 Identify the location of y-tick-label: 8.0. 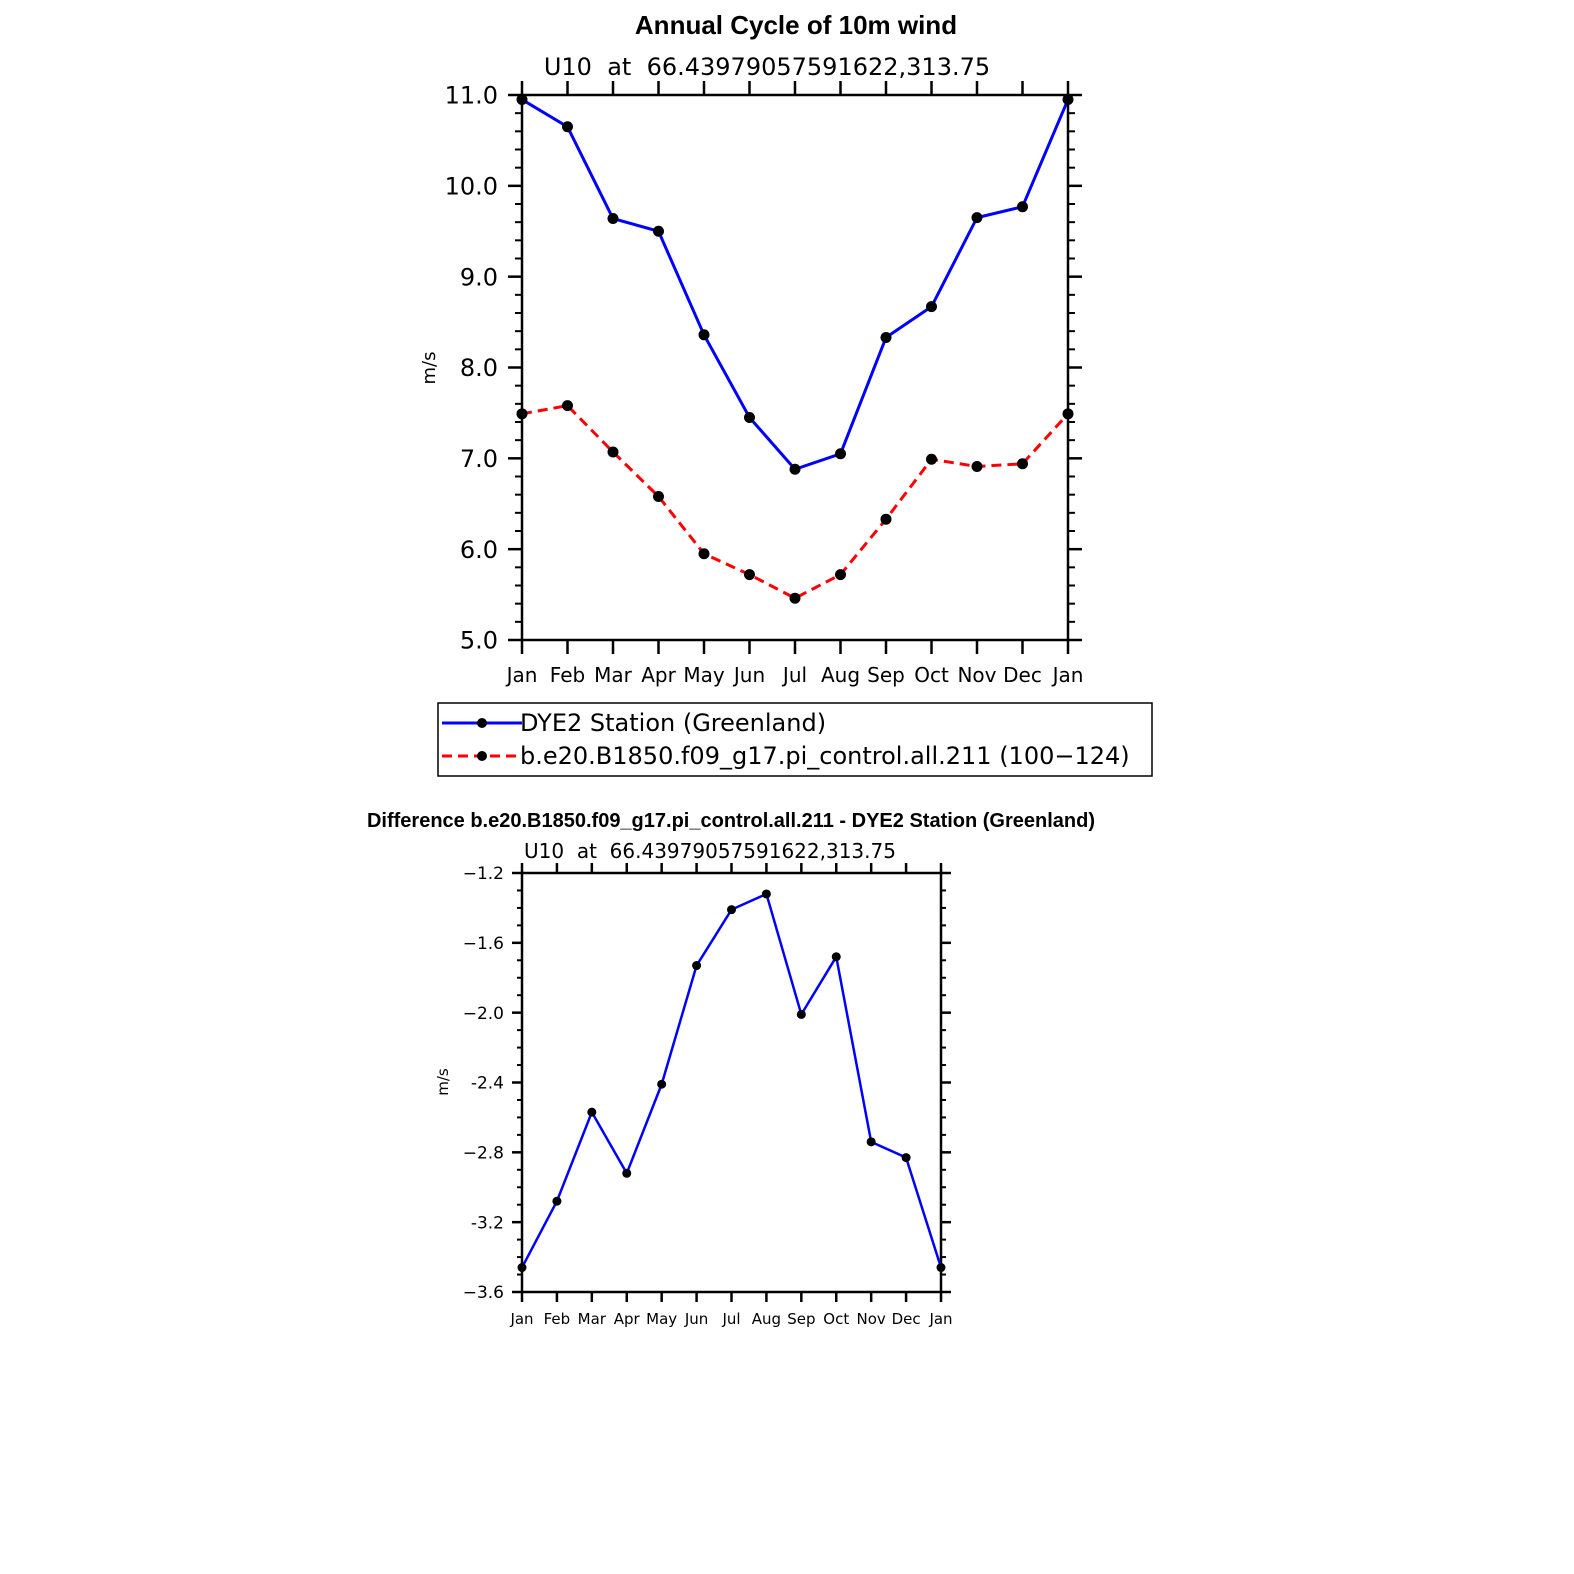
(479, 368).